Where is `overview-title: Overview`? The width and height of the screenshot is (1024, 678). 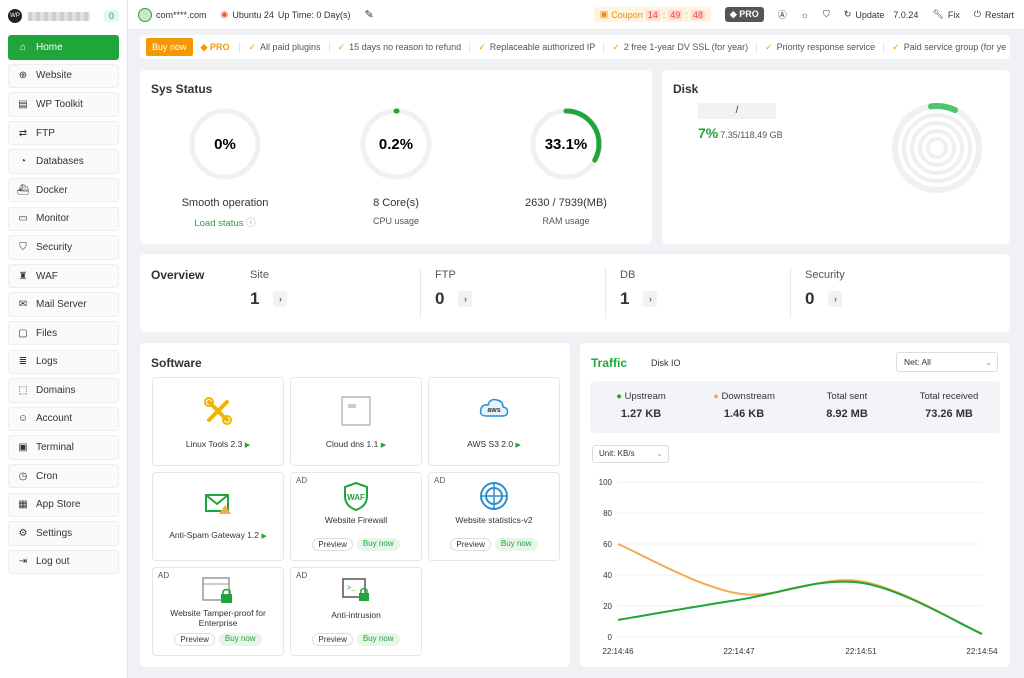
overview-title: Overview is located at coordinates (178, 275).